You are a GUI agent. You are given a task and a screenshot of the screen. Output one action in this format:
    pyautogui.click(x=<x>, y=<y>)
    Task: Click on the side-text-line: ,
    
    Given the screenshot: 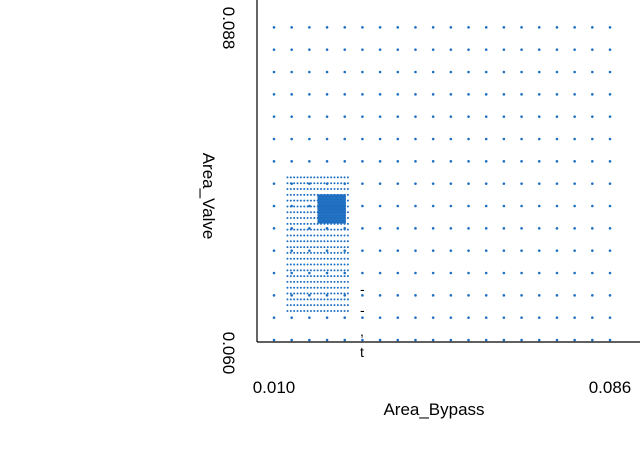 What is the action you would take?
    pyautogui.click(x=362, y=331)
    